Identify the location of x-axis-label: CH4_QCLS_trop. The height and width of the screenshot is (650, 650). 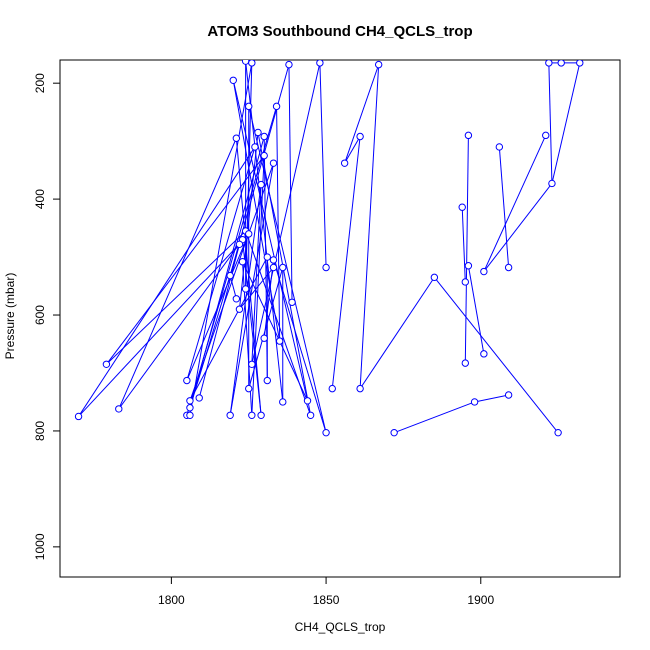
(340, 627).